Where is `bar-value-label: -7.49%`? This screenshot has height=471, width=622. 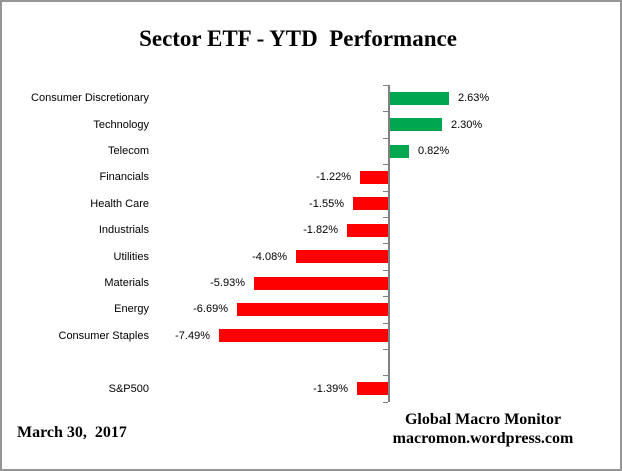 bar-value-label: -7.49% is located at coordinates (192, 336).